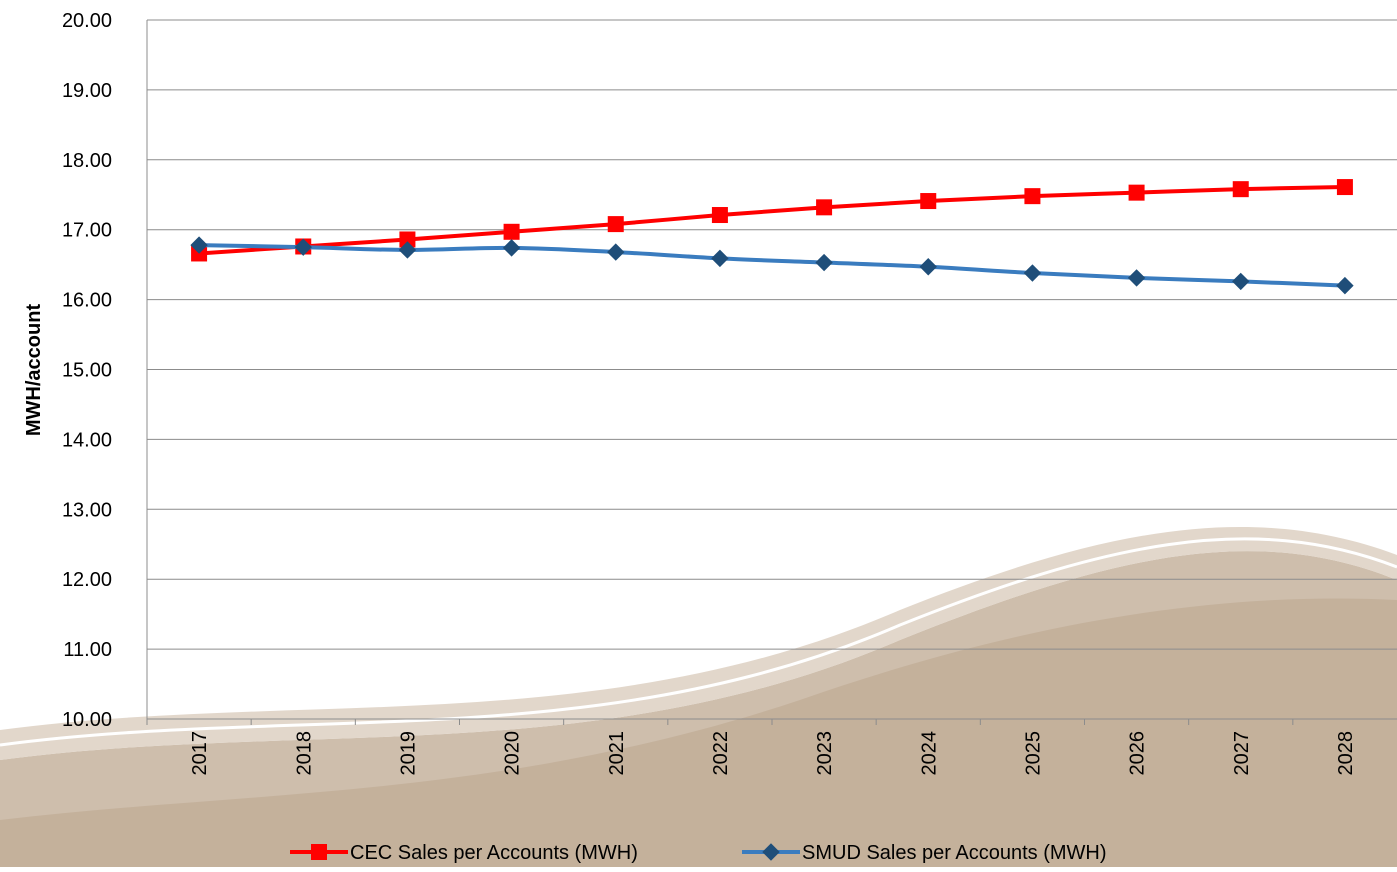  Describe the element at coordinates (87, 161) in the screenshot. I see `y-tick-label: 18.00` at that location.